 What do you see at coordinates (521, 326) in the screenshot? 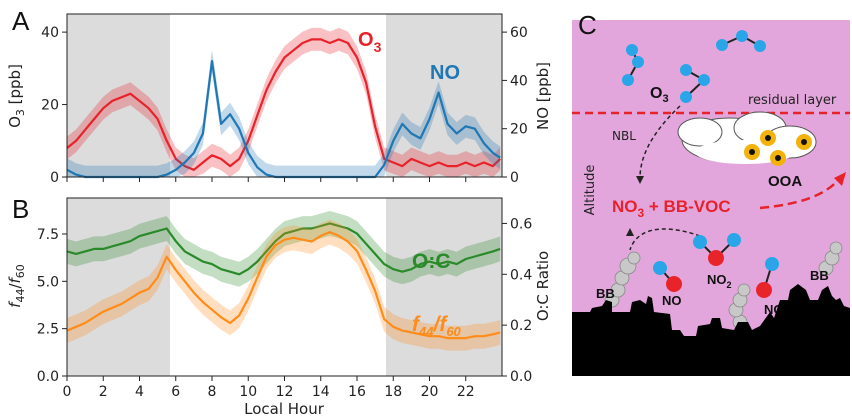
I see `panel-b-y-right-tick-label: 0.2` at bounding box center [521, 326].